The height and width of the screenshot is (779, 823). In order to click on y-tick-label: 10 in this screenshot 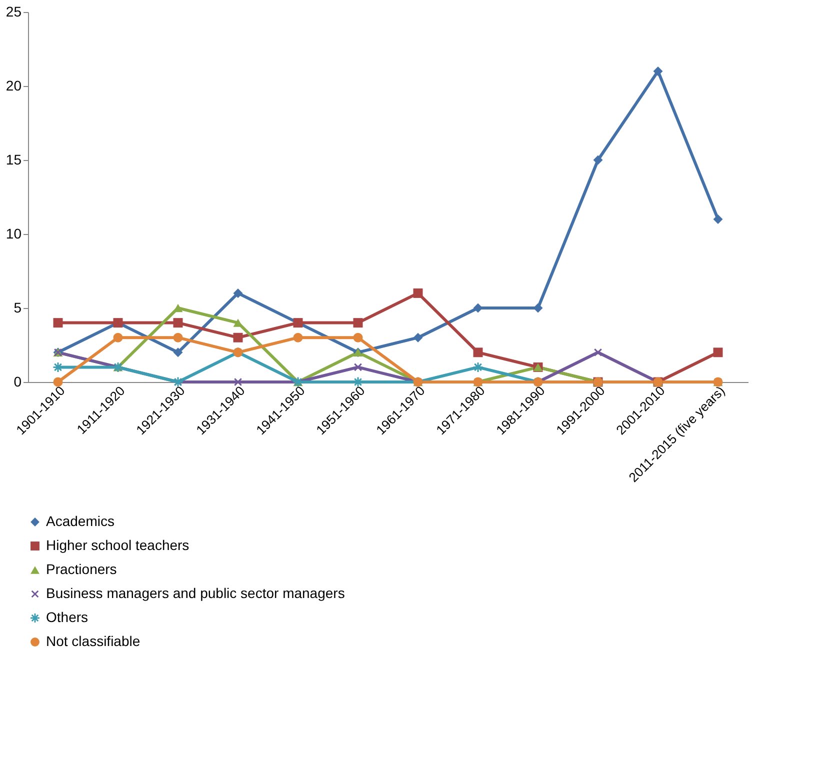, I will do `click(14, 234)`.